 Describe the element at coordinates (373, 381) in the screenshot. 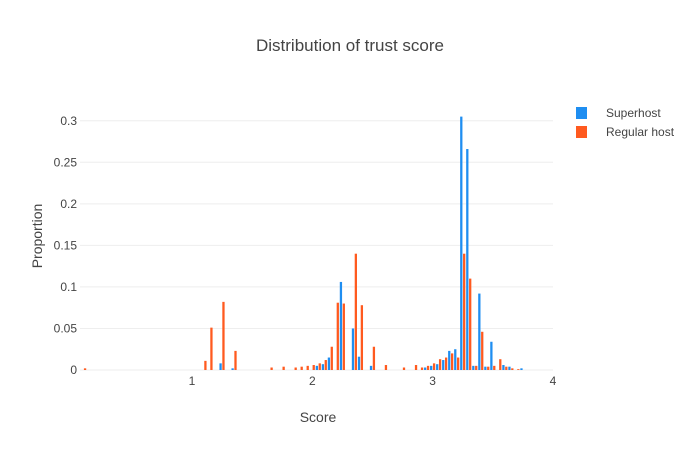

I see `x-axis-ticks: 1 2 3 4` at that location.